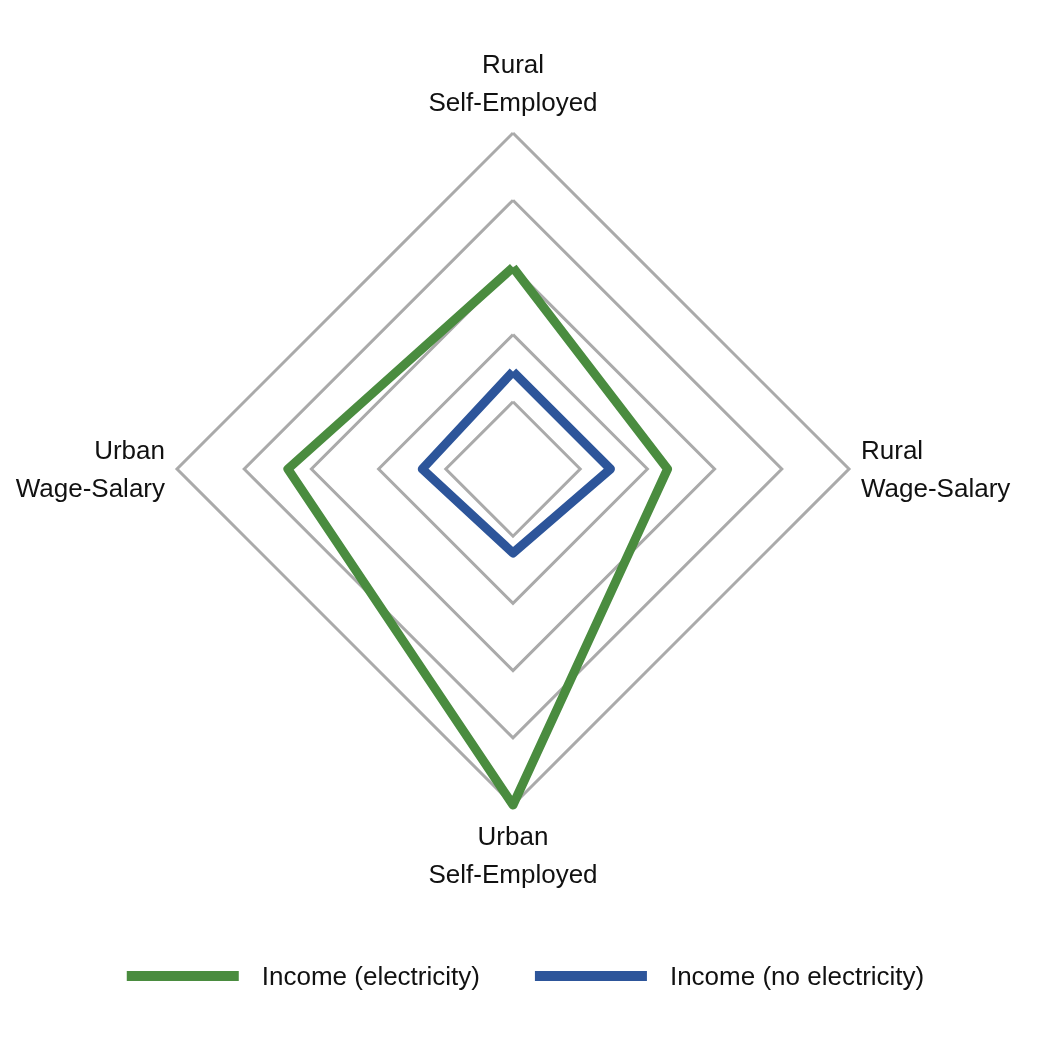 The image size is (1051, 1042). What do you see at coordinates (370, 976) in the screenshot?
I see `legend-label: Income (electricity)` at bounding box center [370, 976].